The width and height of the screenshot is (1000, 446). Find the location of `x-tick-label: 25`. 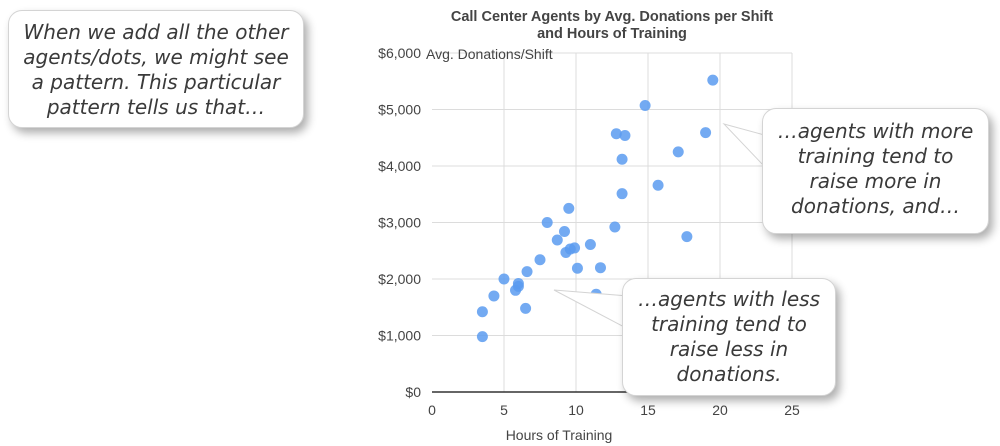

x-tick-label: 25 is located at coordinates (792, 410).